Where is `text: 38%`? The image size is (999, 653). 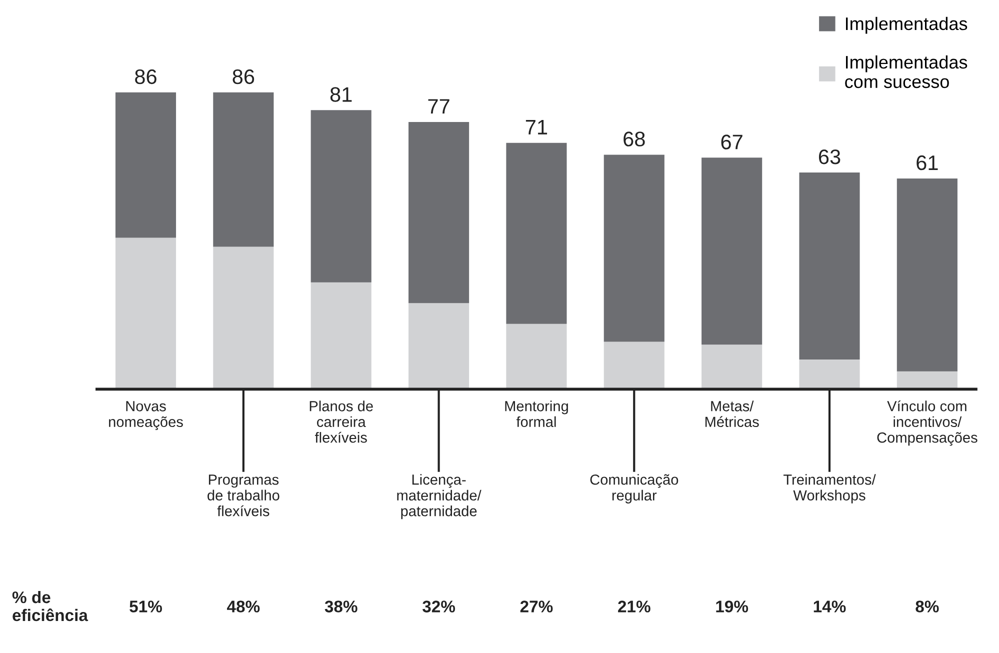 text: 38% is located at coordinates (341, 606).